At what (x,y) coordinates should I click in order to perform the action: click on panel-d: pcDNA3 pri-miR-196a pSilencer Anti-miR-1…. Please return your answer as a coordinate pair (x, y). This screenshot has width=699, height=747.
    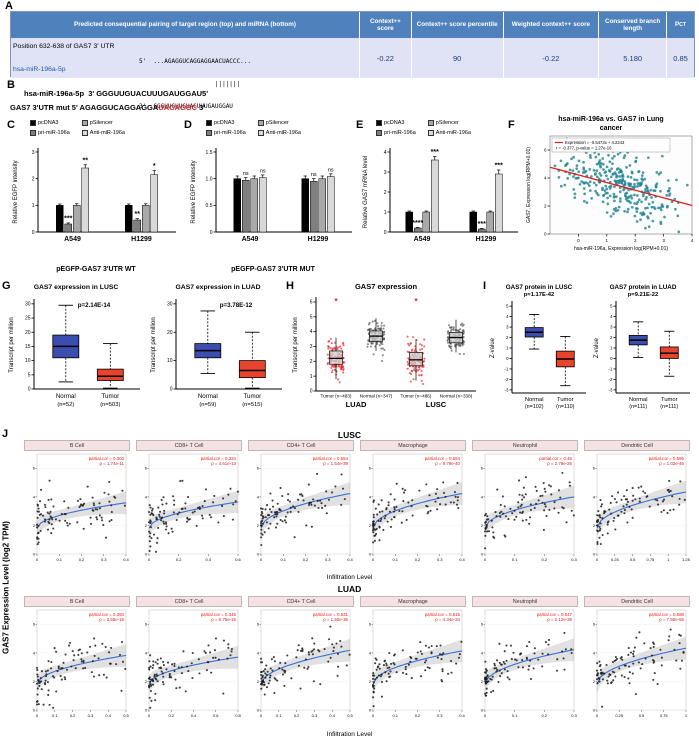
    Looking at the image, I should click on (273, 198).